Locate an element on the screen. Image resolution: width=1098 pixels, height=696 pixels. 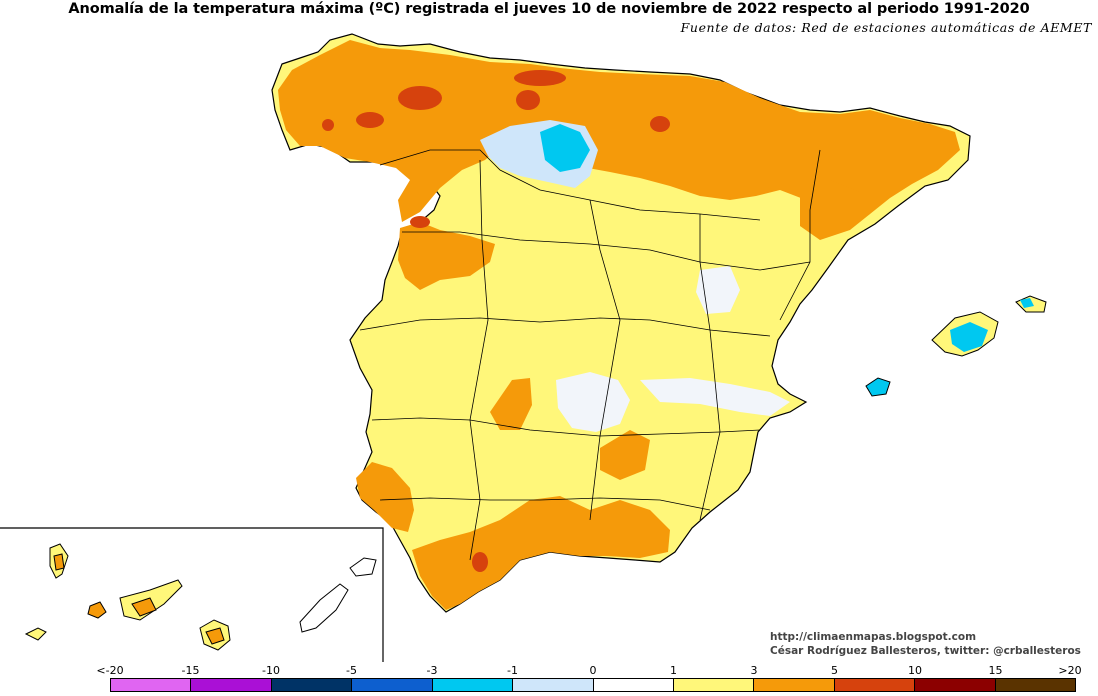
burgos-cold-core is located at coordinates (565, 148).